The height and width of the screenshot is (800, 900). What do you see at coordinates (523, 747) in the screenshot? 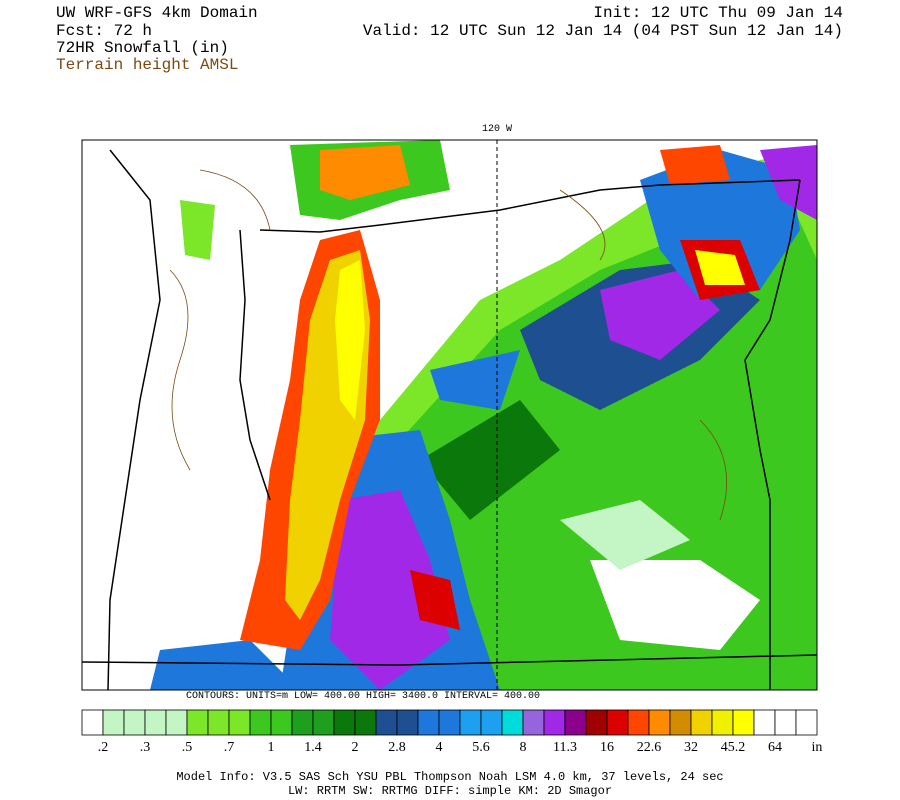
I see `colorbar-label: 8` at bounding box center [523, 747].